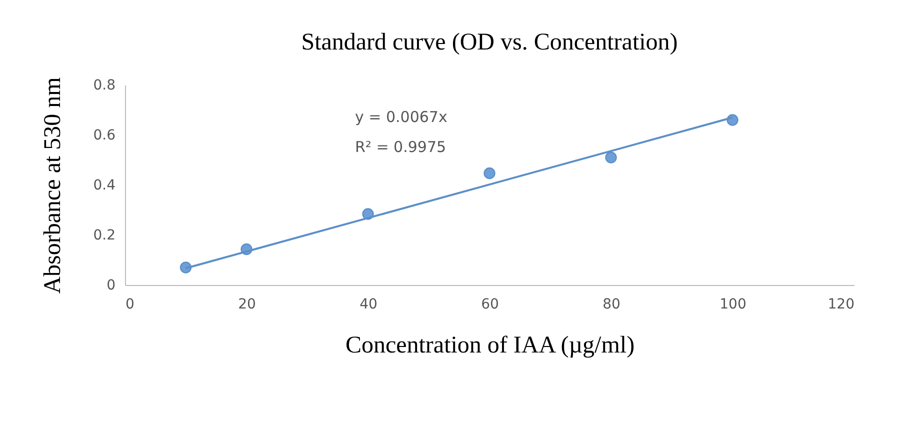 This screenshot has height=429, width=903. Describe the element at coordinates (489, 43) in the screenshot. I see `chart-title: Standard curve (OD vs. Concentration)` at that location.